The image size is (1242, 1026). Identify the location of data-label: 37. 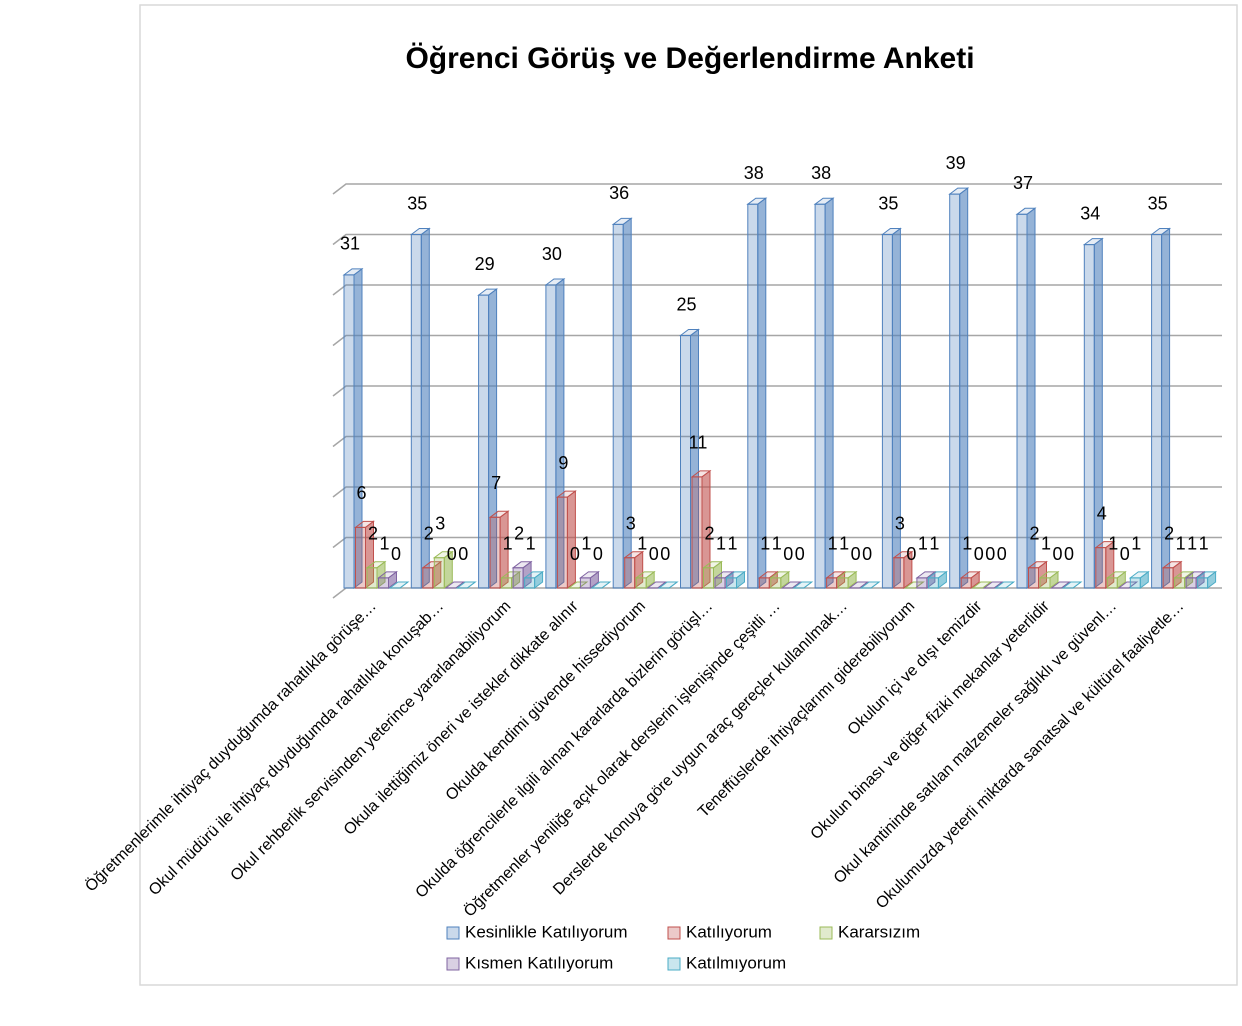
(1023, 183).